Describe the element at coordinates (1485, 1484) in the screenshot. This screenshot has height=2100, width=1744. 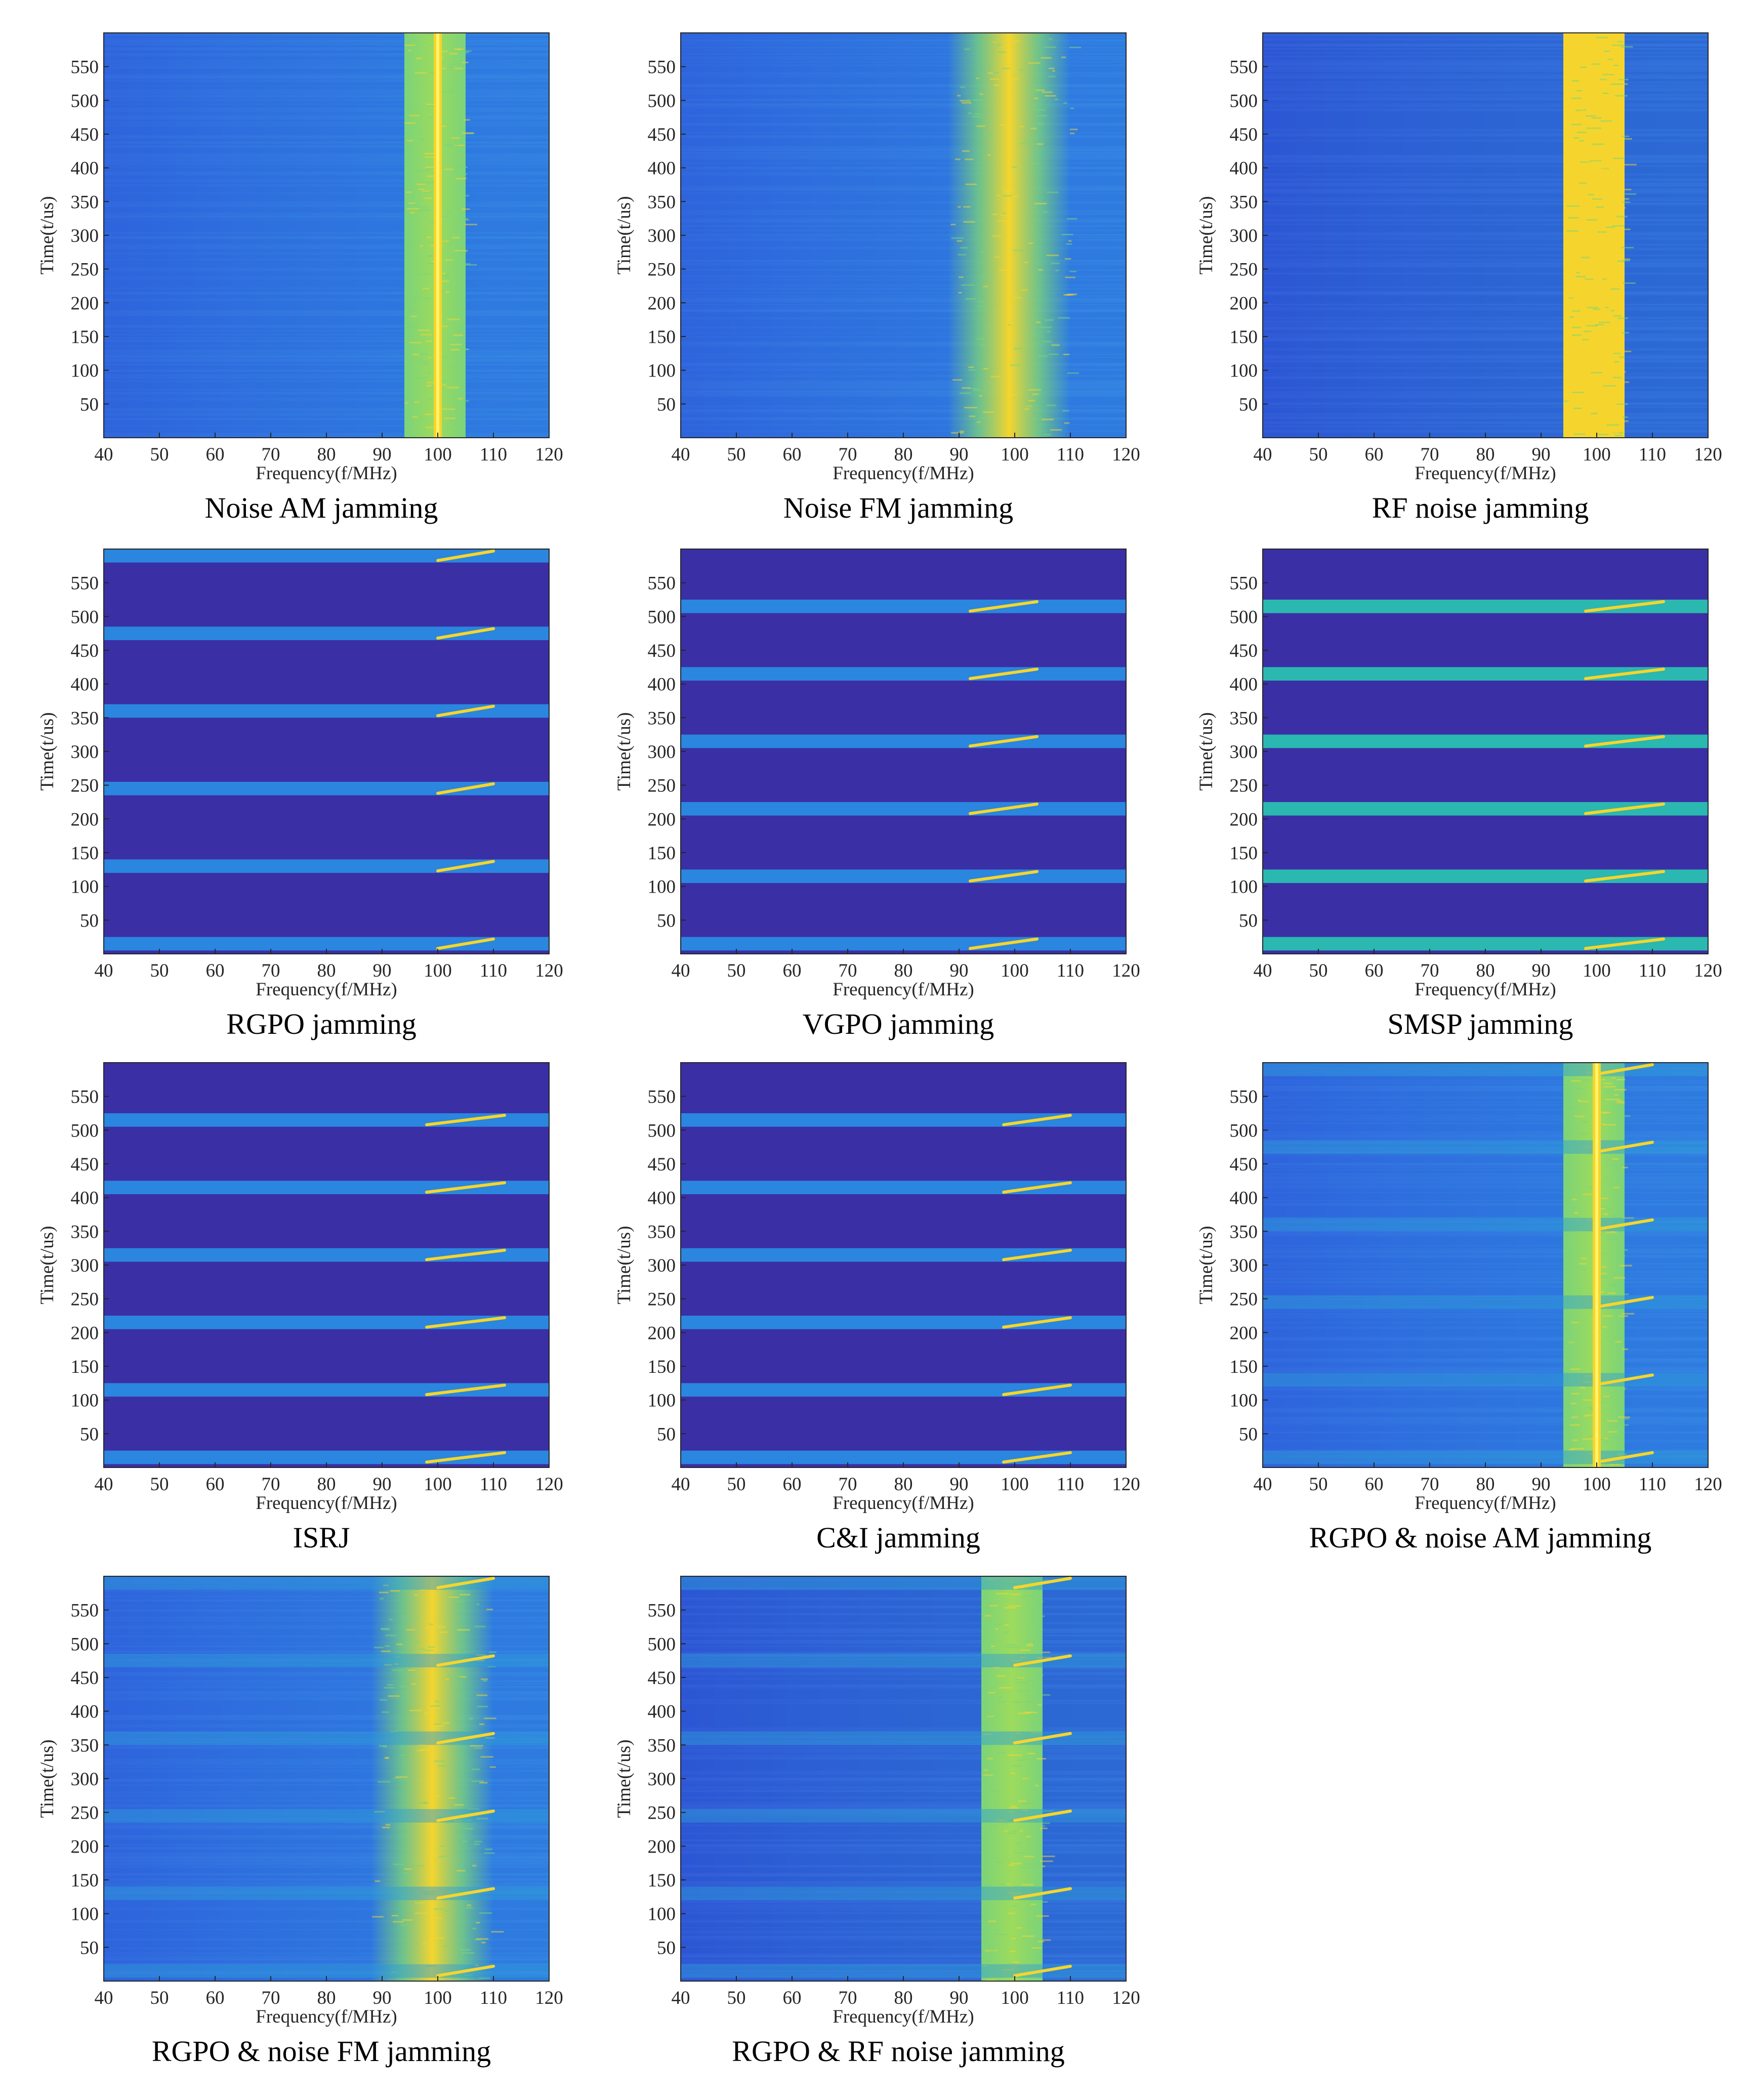
I see `x-tick-label: 80` at that location.